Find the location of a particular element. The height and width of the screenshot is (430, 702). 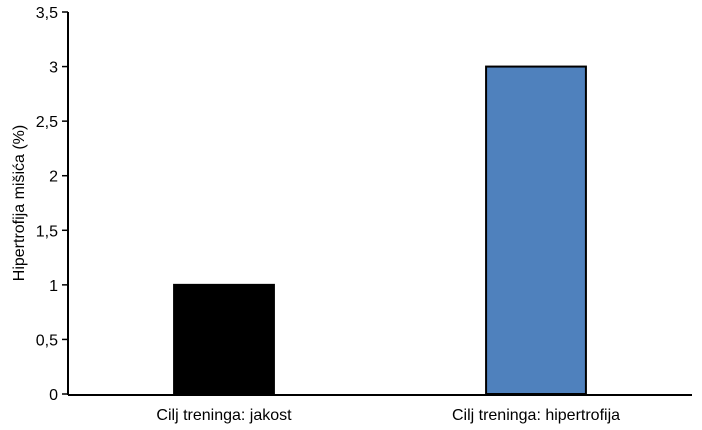

y-tick-label: 2 is located at coordinates (53, 177).